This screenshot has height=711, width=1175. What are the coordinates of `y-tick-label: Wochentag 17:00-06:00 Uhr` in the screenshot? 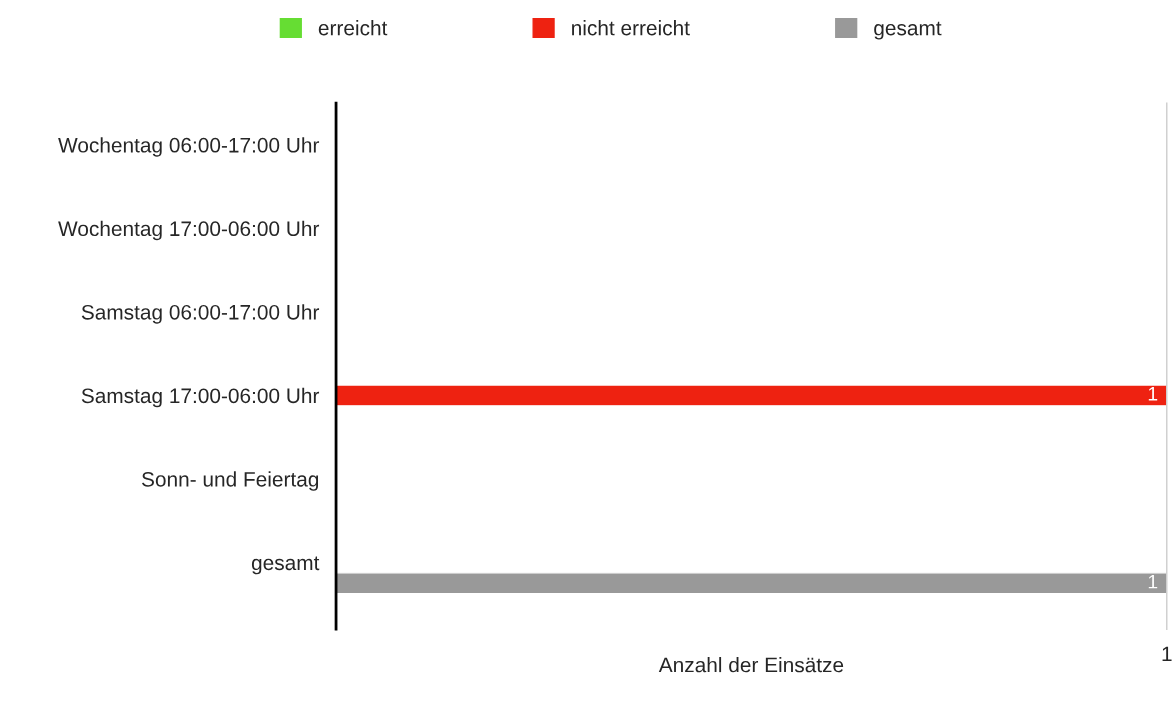 It's located at (189, 230).